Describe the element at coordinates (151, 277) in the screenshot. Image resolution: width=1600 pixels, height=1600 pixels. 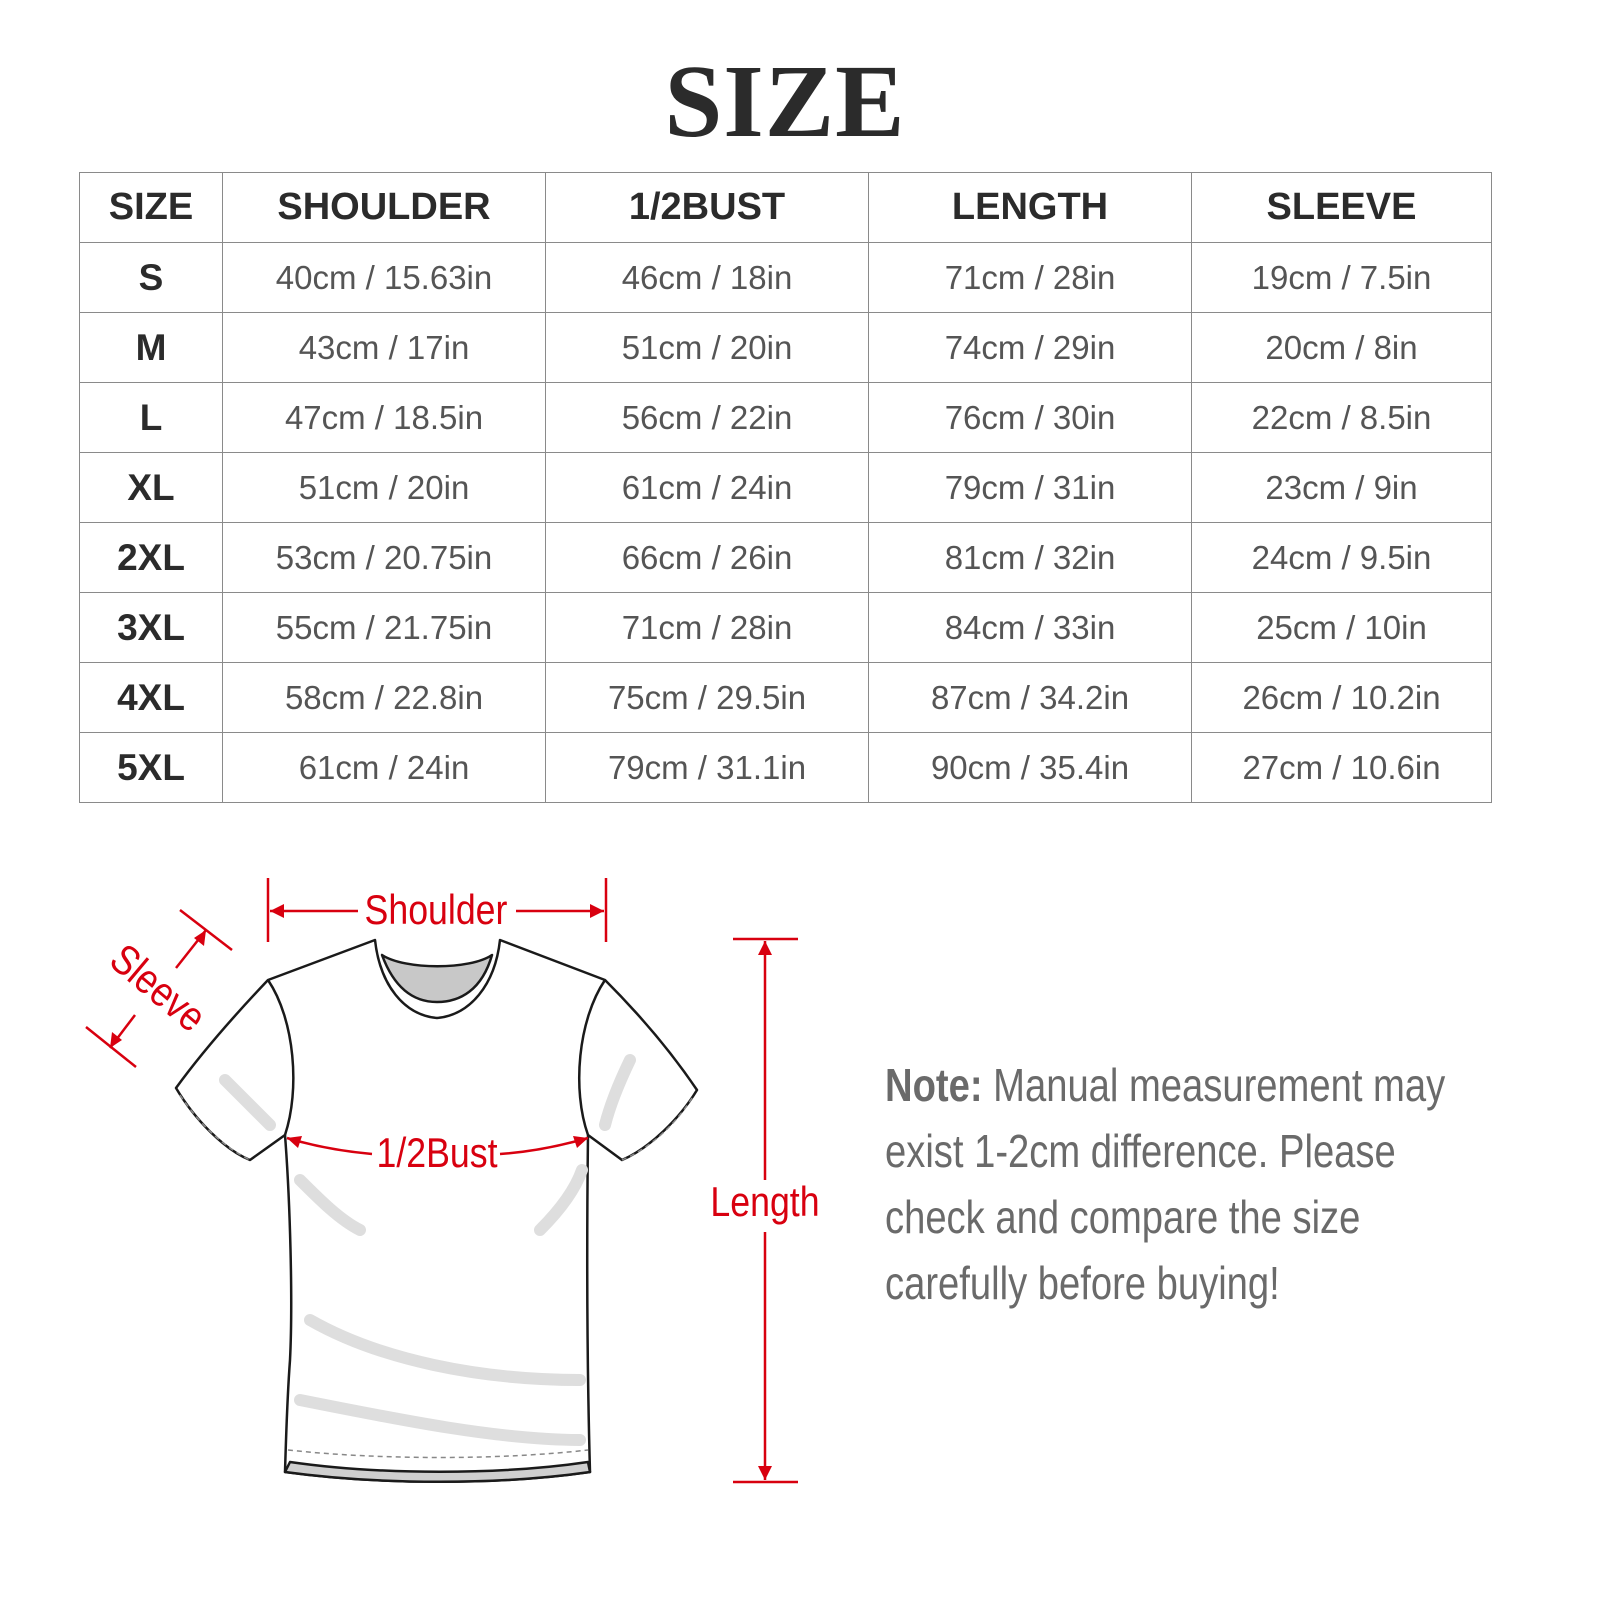
I see `size-cell: S` at that location.